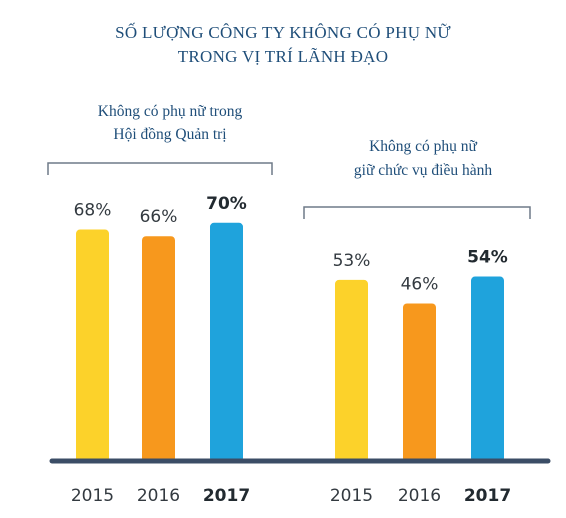 Image resolution: width=566 pixels, height=518 pixels. What do you see at coordinates (283, 56) in the screenshot?
I see `chart-title-line-2: TRONG VỊ TRÍ LÃNH ĐẠO` at bounding box center [283, 56].